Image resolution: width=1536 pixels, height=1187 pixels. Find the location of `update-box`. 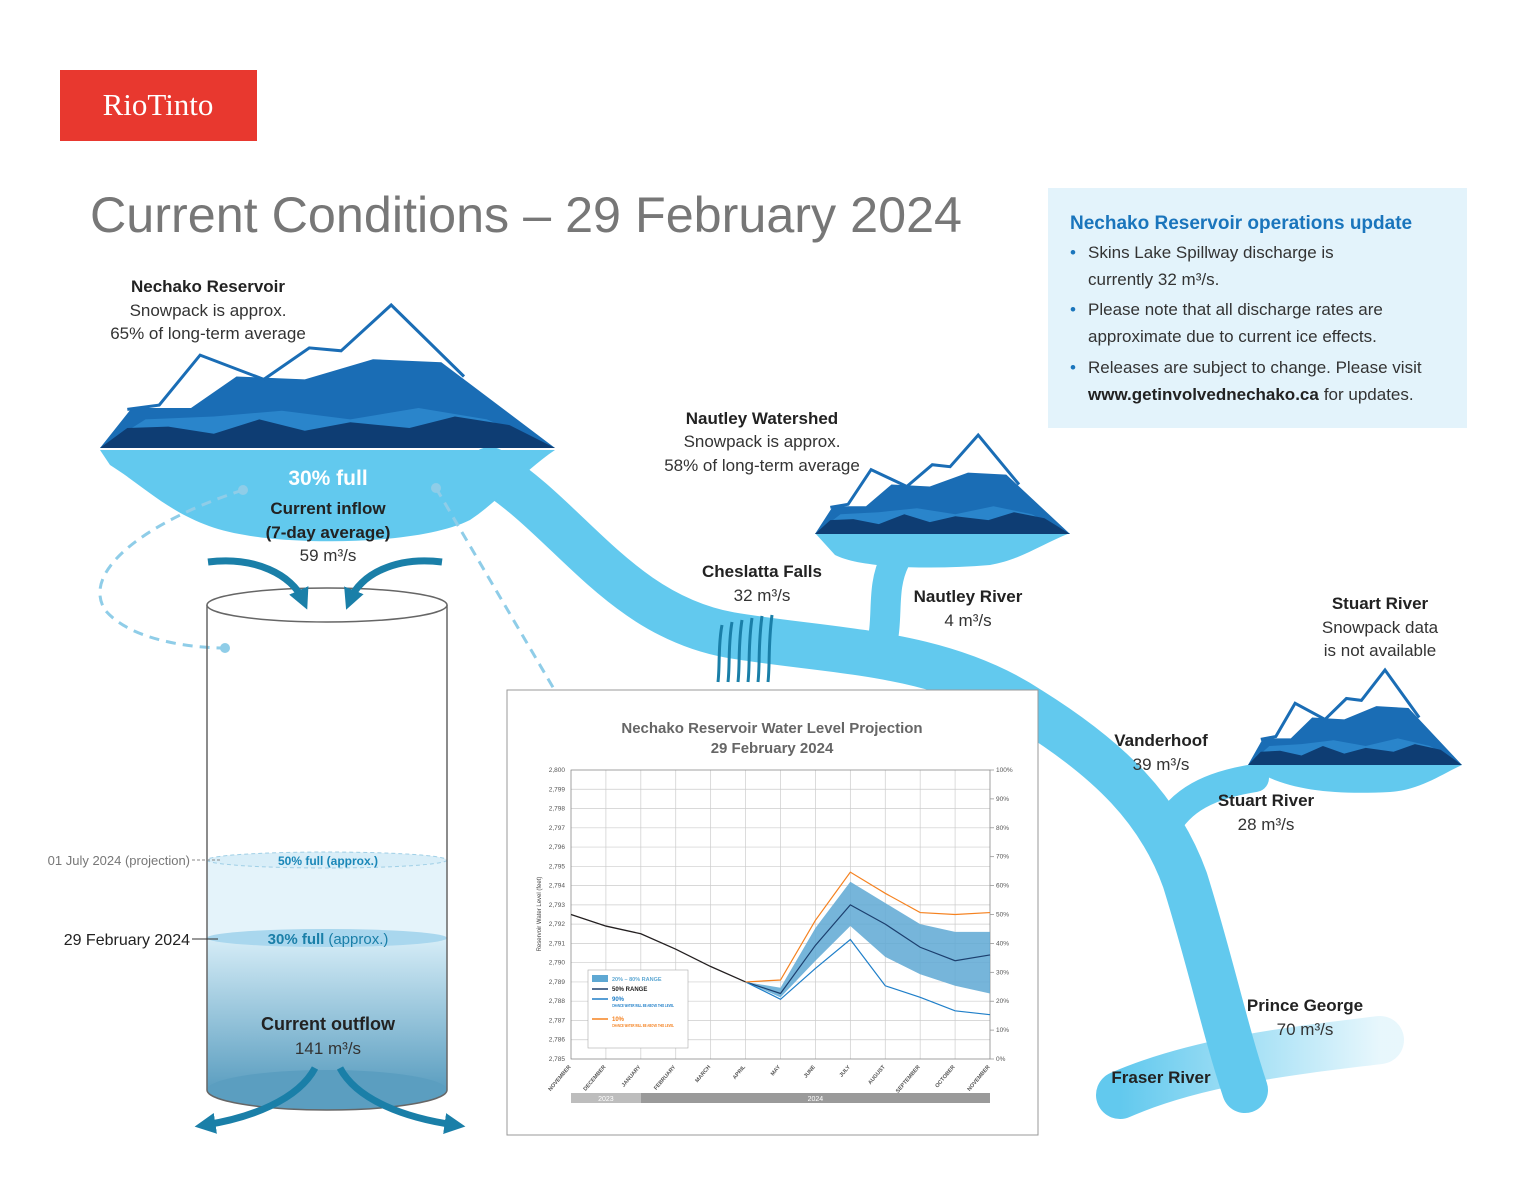

update-box is located at coordinates (1257, 308).